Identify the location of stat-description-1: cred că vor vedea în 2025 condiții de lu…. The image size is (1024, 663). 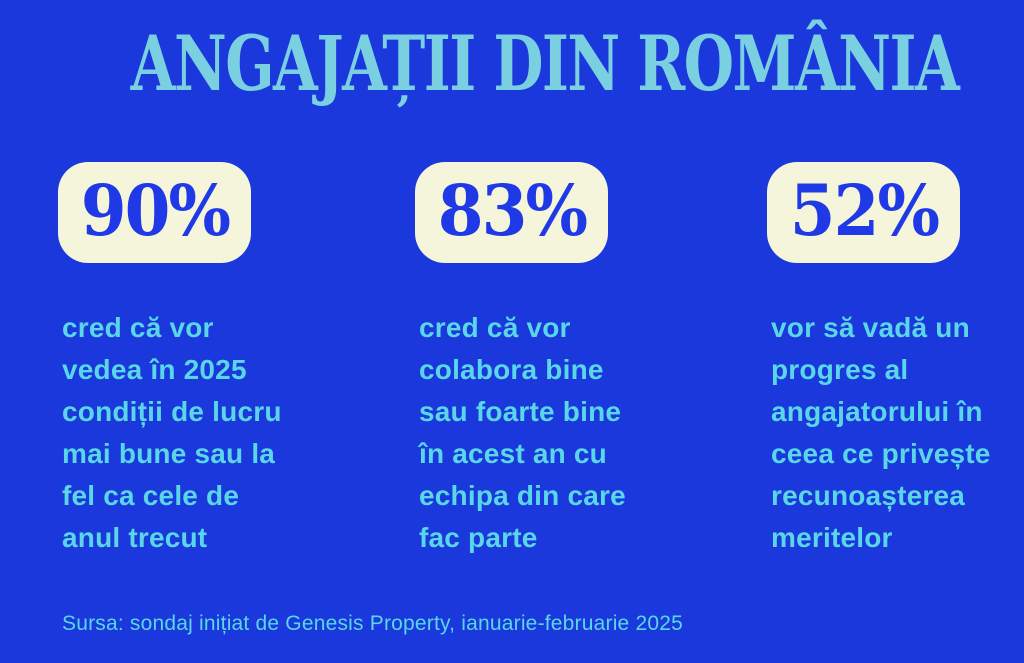
(172, 432).